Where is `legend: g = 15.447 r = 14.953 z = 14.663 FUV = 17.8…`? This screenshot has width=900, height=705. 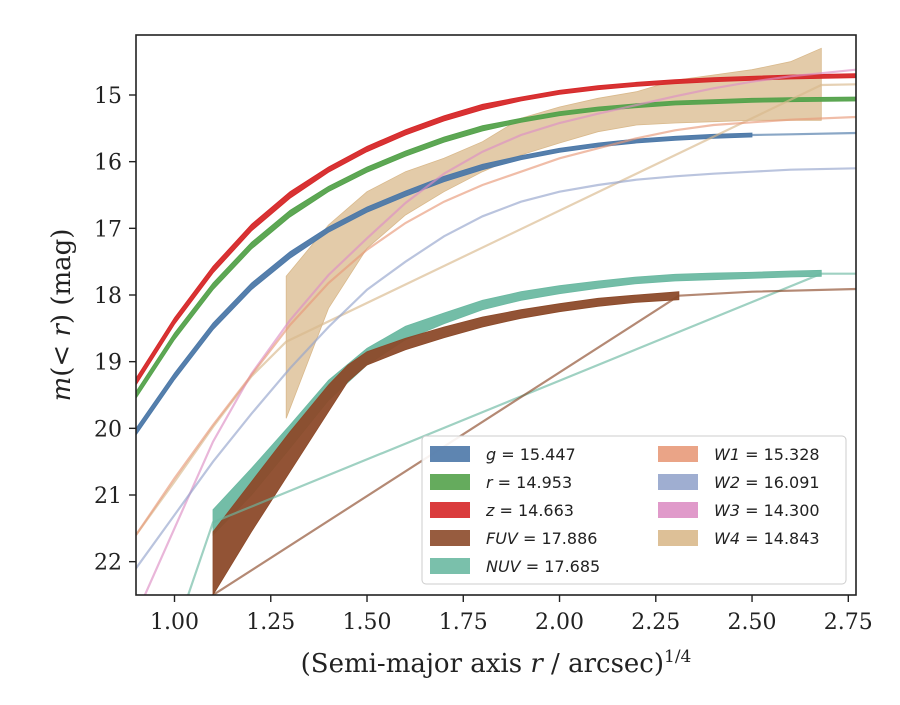
legend: g = 15.447 r = 14.953 z = 14.663 FUV = 17.8… is located at coordinates (634, 510).